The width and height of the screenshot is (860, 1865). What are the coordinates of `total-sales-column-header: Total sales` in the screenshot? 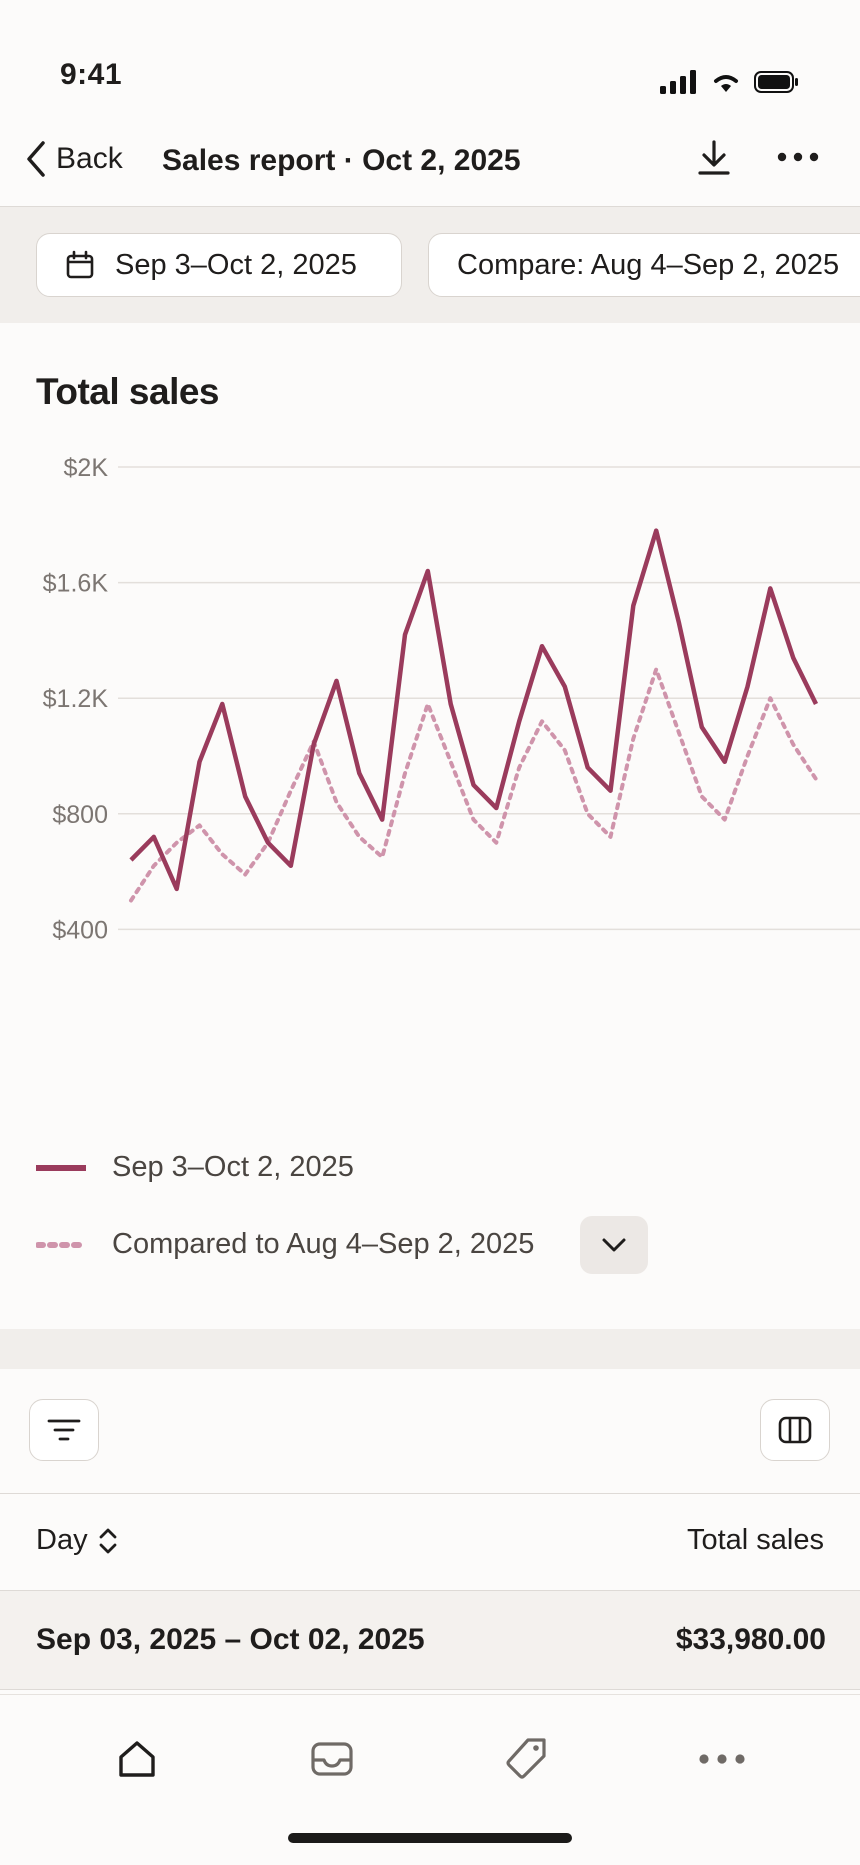 It's located at (755, 1540).